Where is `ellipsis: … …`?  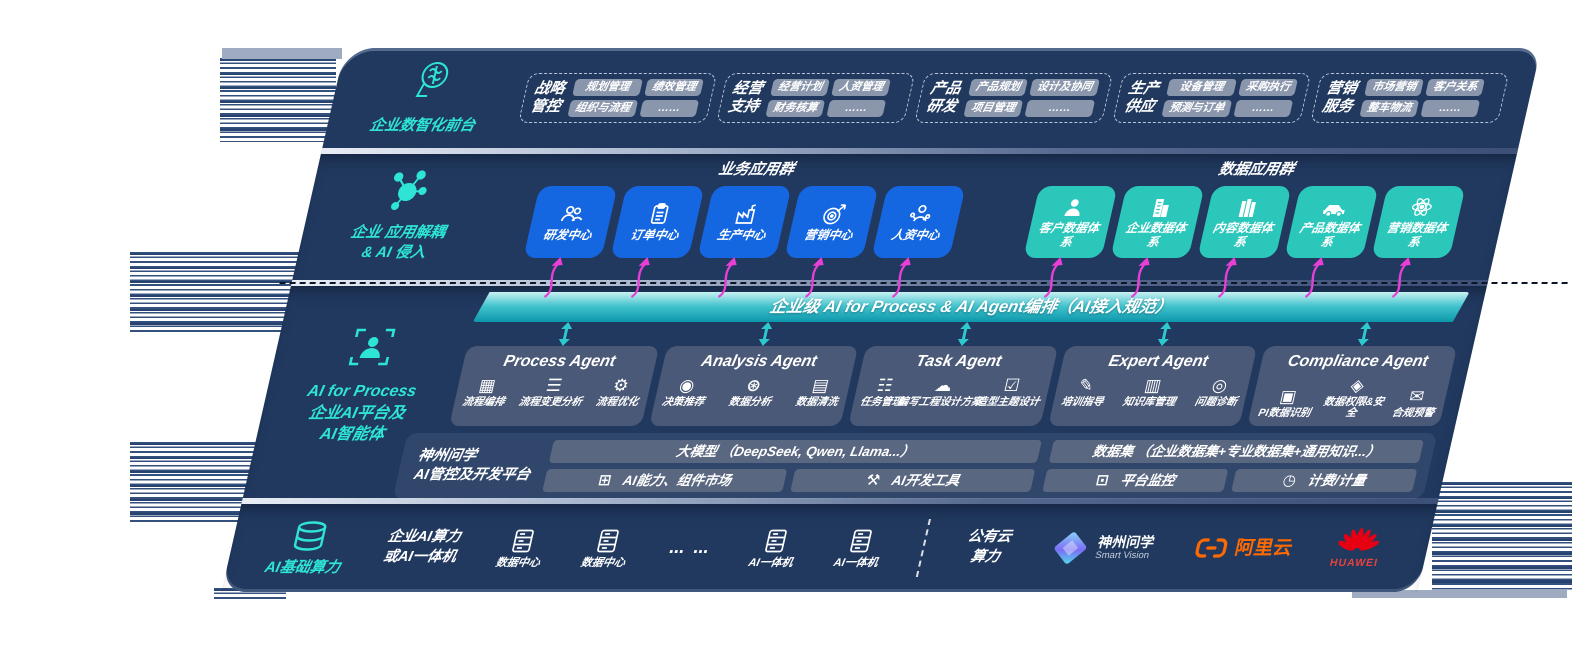
ellipsis: … … is located at coordinates (690, 547).